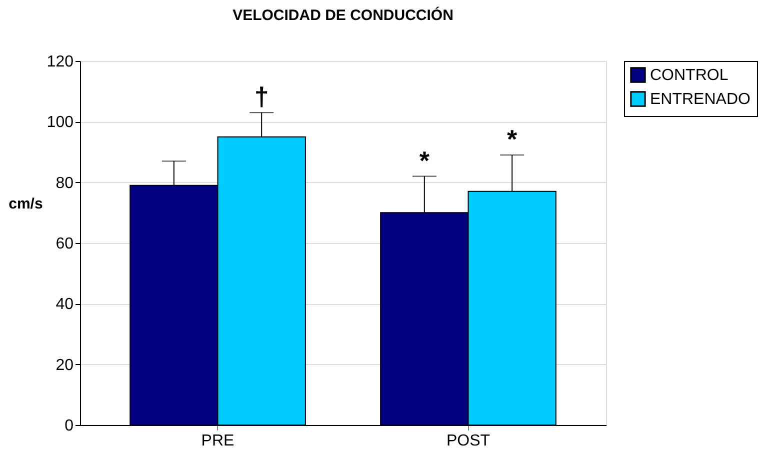  What do you see at coordinates (468, 441) in the screenshot?
I see `x-tick-label: POST` at bounding box center [468, 441].